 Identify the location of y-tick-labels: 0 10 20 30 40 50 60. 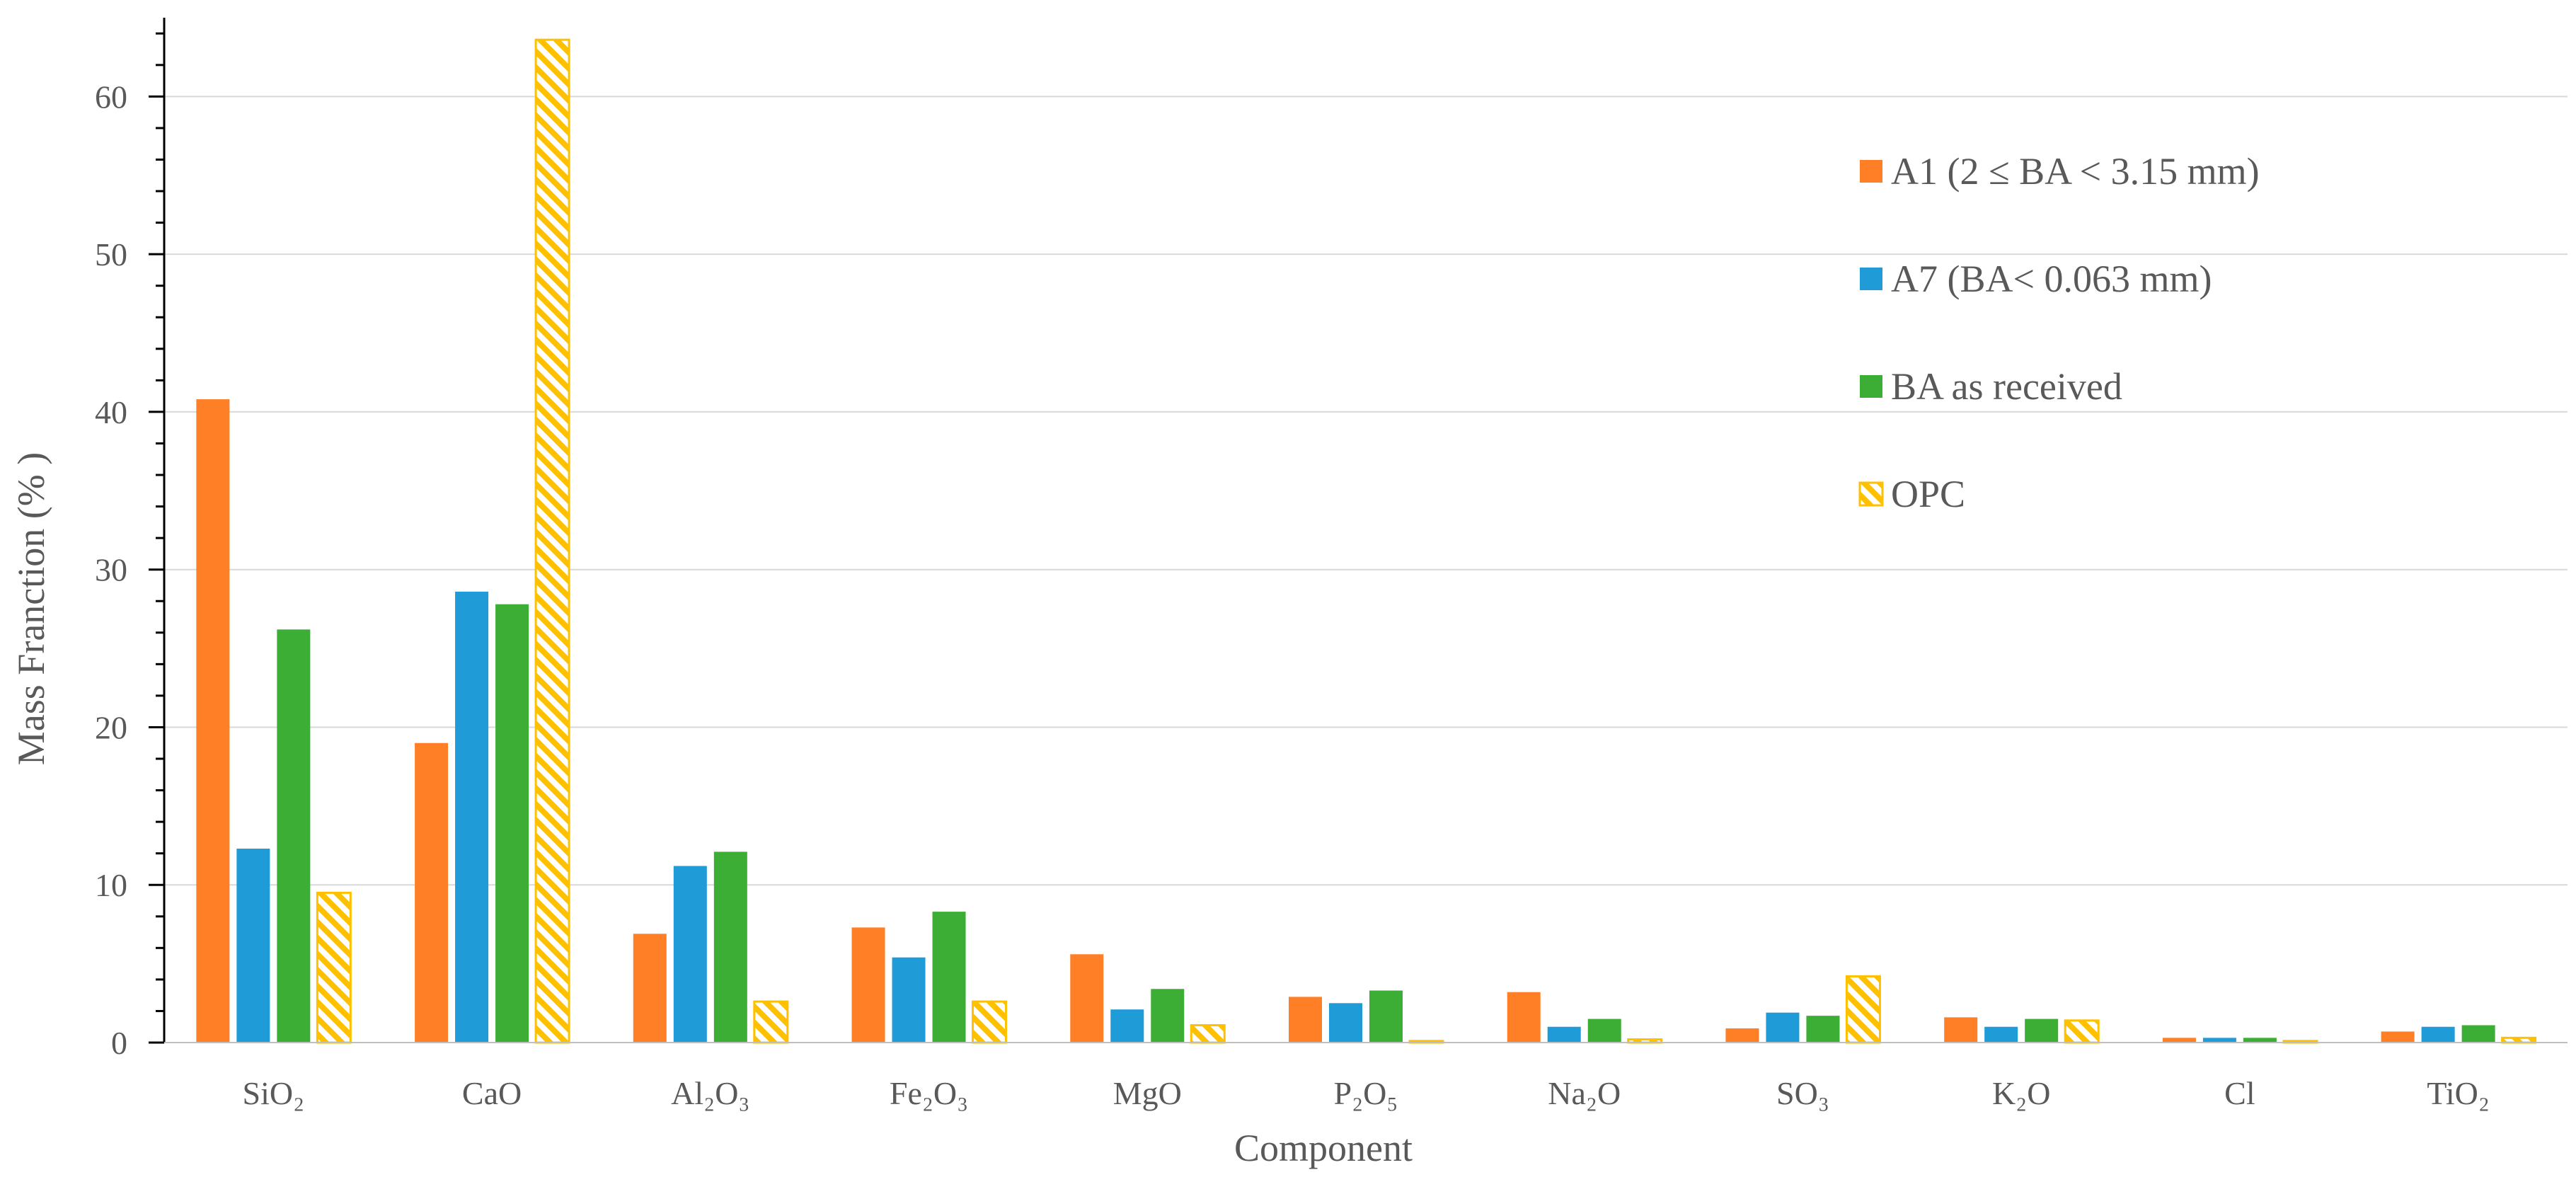
(111, 570).